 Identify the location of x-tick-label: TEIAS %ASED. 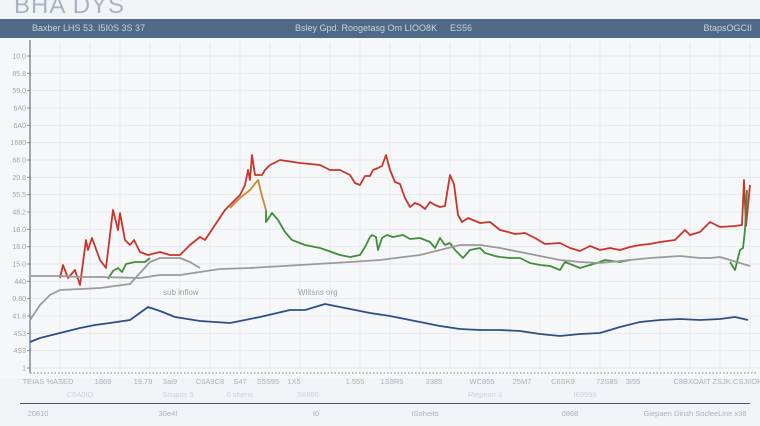
(48, 381).